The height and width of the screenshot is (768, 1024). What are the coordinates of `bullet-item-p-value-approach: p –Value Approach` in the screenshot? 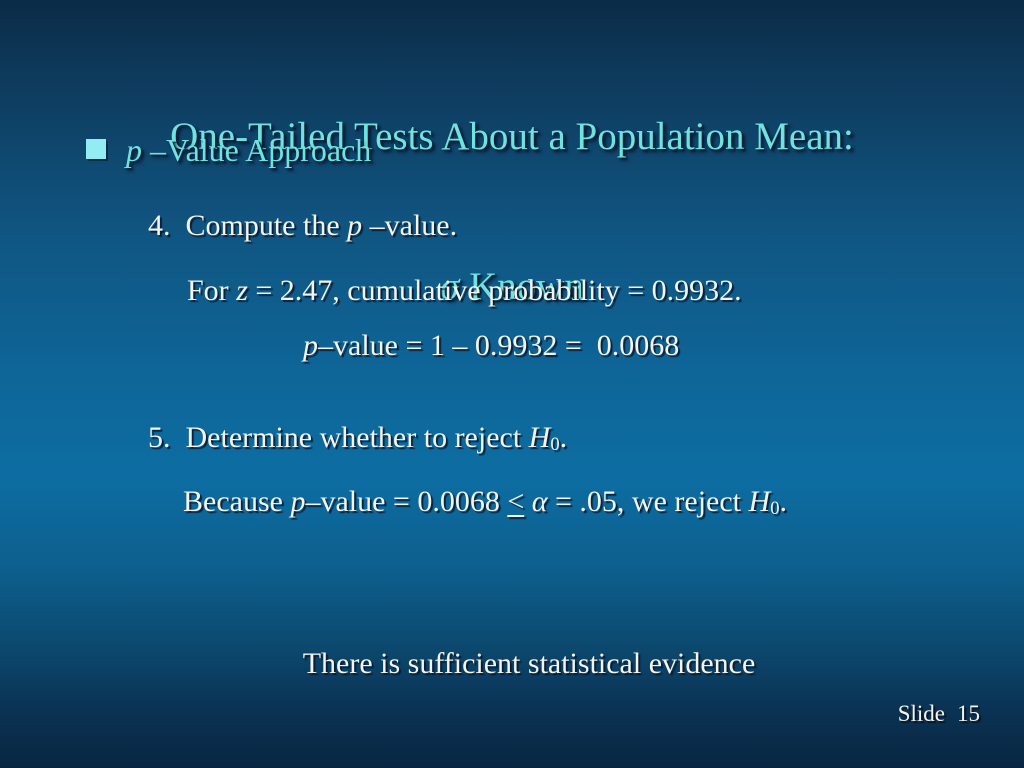 It's located at (228, 150).